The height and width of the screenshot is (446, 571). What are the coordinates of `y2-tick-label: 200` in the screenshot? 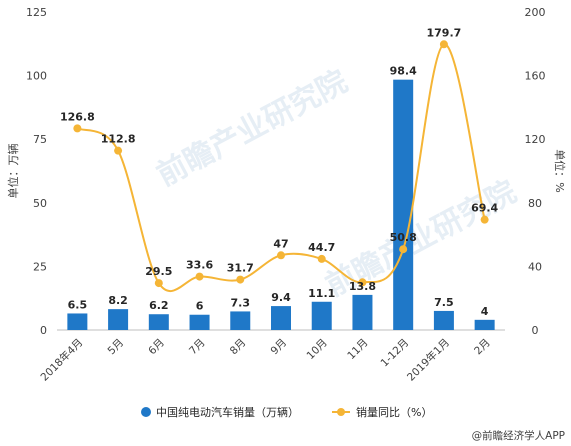 It's located at (535, 12).